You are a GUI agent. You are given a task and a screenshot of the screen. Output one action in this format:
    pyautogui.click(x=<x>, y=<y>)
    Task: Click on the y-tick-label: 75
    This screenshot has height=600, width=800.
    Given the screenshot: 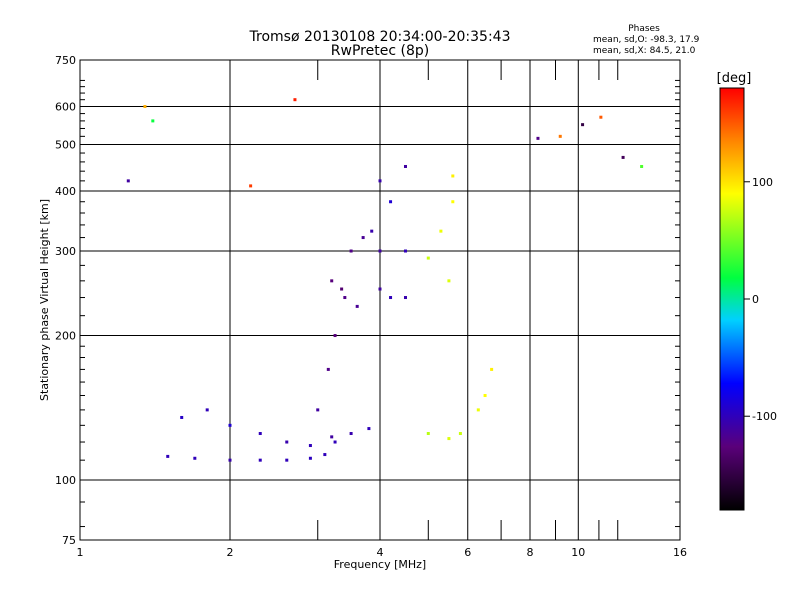 What is the action you would take?
    pyautogui.click(x=69, y=540)
    